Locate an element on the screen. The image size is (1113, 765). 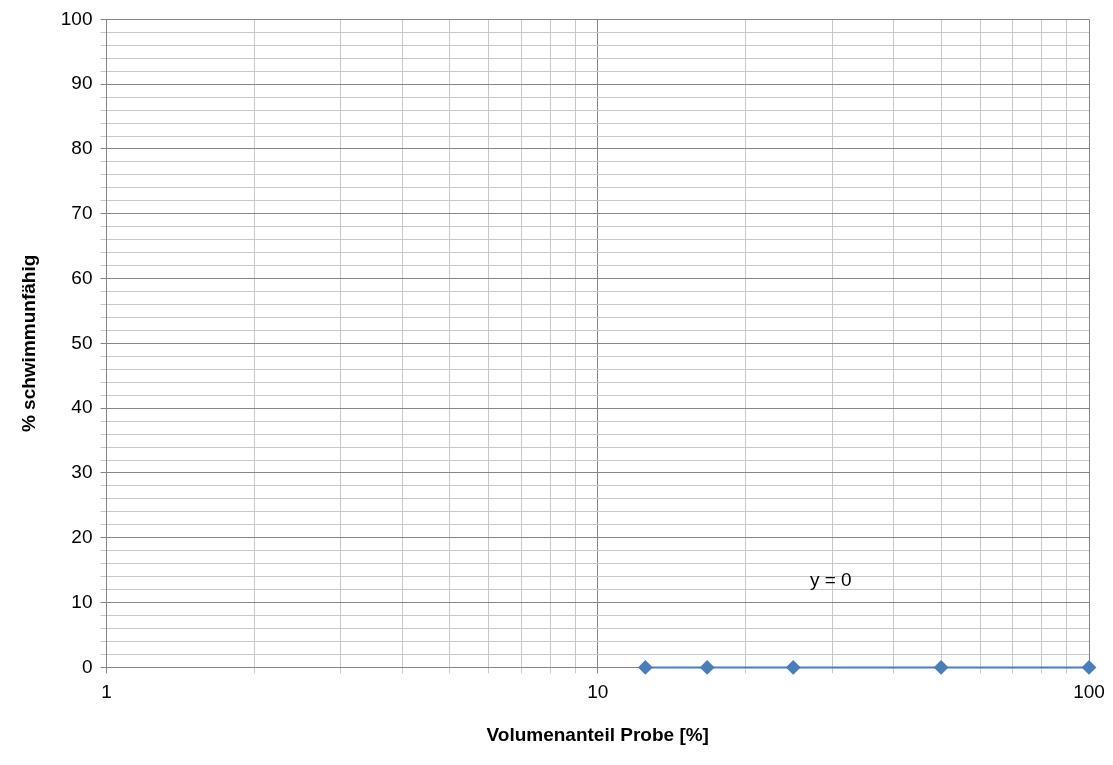
y-tick-label: 80 is located at coordinates (82, 148).